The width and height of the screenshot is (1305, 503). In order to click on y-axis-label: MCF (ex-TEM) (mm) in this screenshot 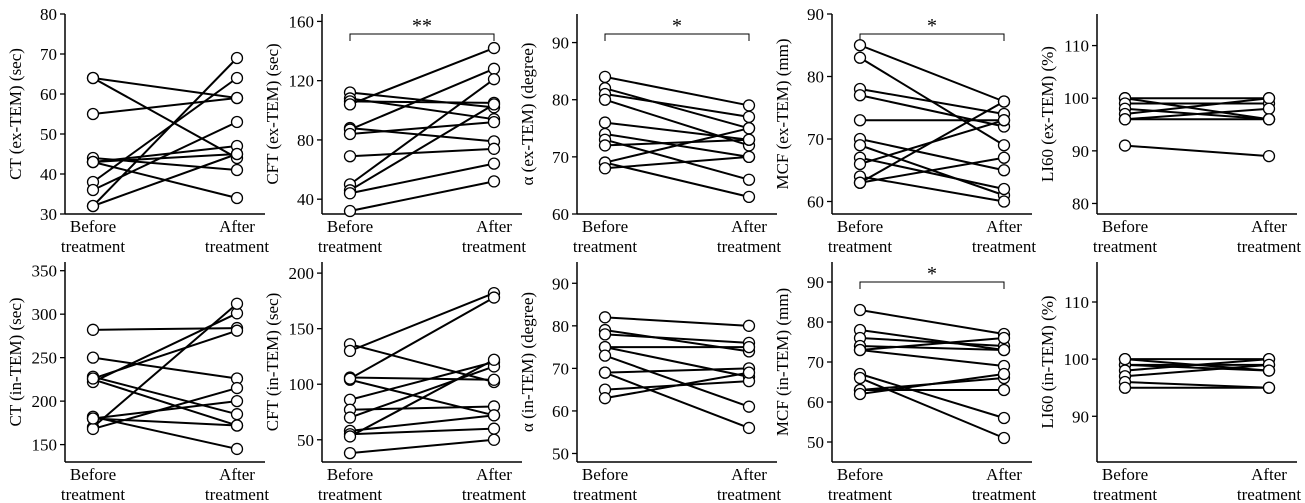, I will do `click(782, 113)`.